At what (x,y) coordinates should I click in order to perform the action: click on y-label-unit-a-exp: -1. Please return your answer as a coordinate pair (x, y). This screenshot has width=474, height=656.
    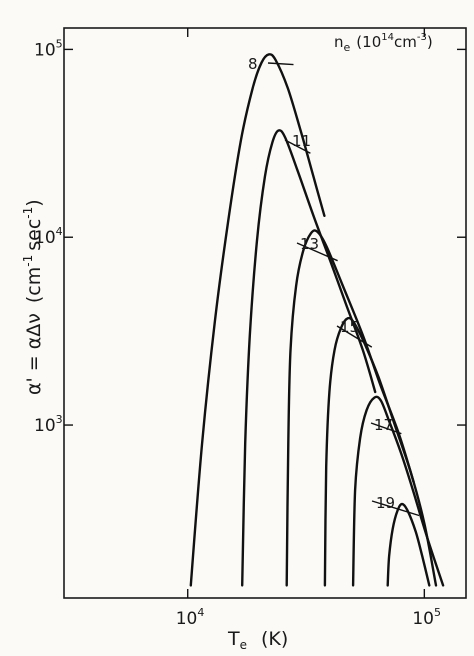
    Looking at the image, I should click on (28, 261).